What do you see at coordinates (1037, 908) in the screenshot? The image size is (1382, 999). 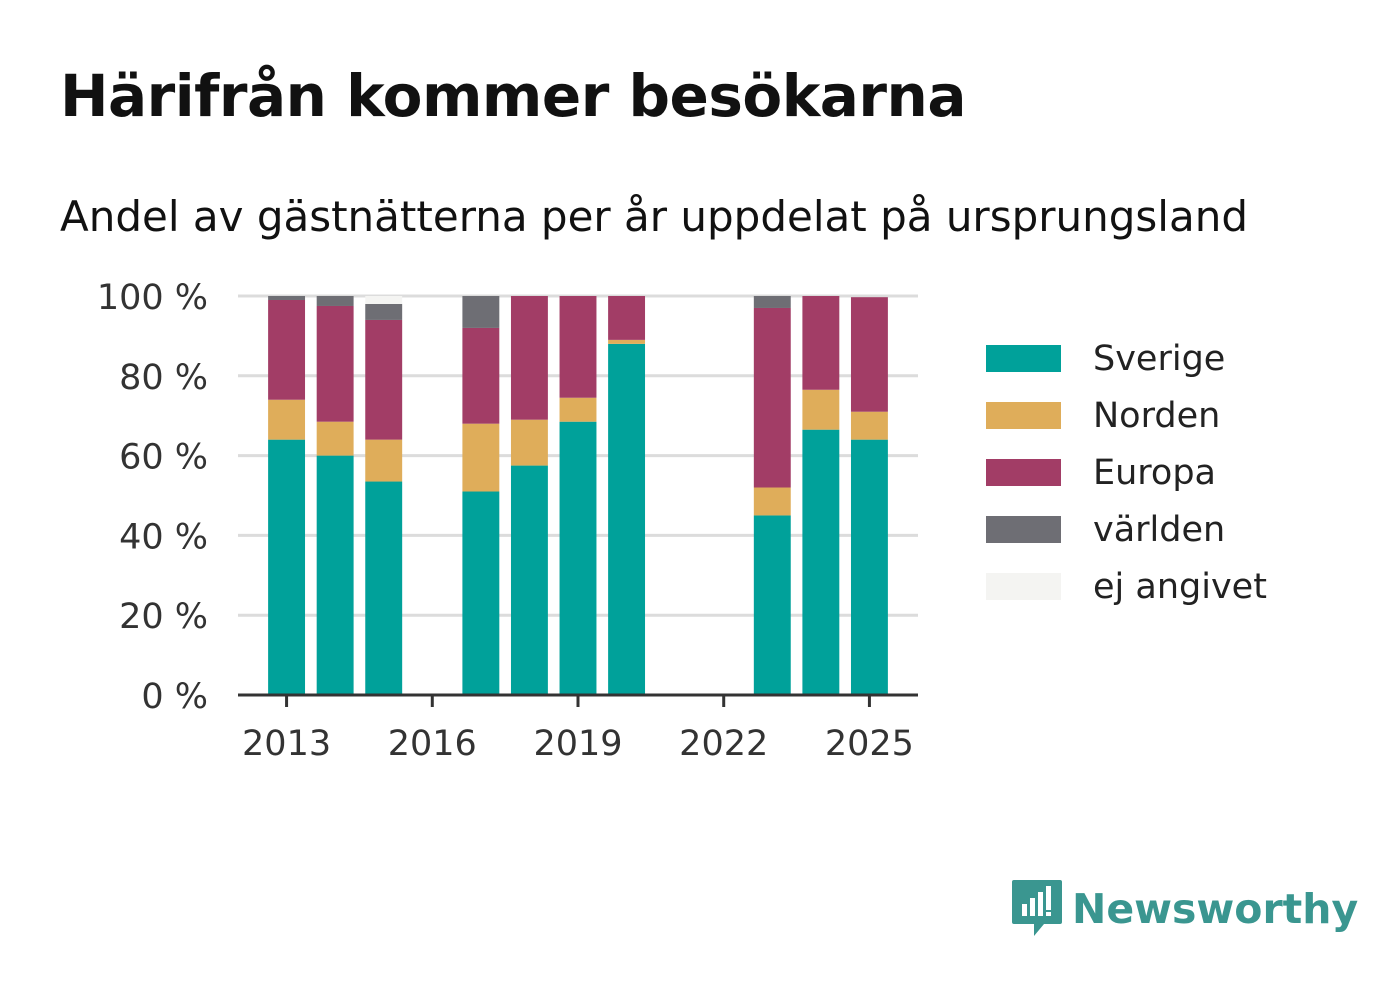 I see `bar-chart-speech-bubble-icon` at bounding box center [1037, 908].